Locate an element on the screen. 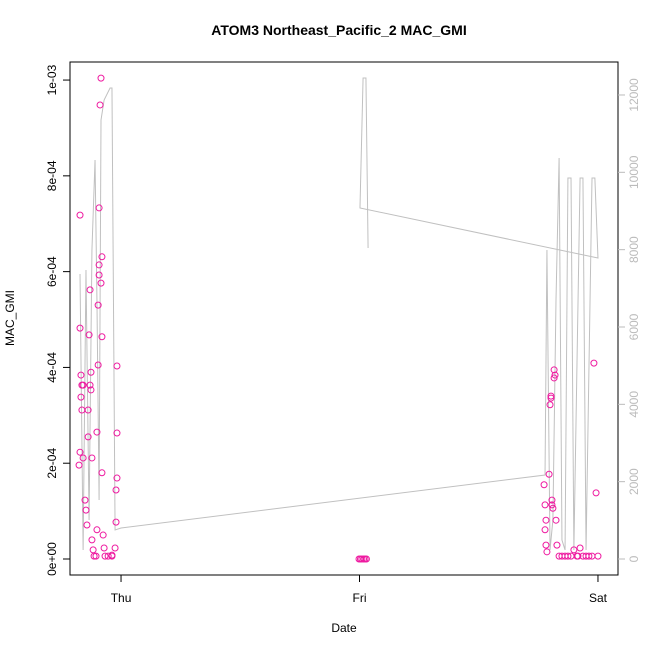  y-tick-label: 0e+00 is located at coordinates (52, 559).